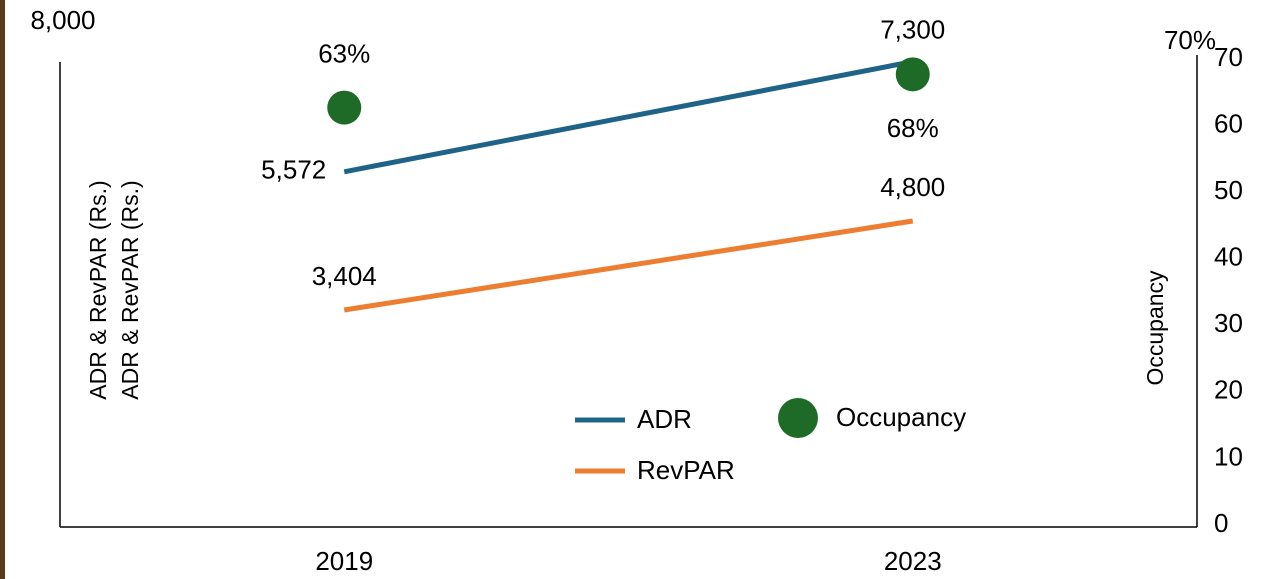  I want to click on legend-swatch, so click(798, 418).